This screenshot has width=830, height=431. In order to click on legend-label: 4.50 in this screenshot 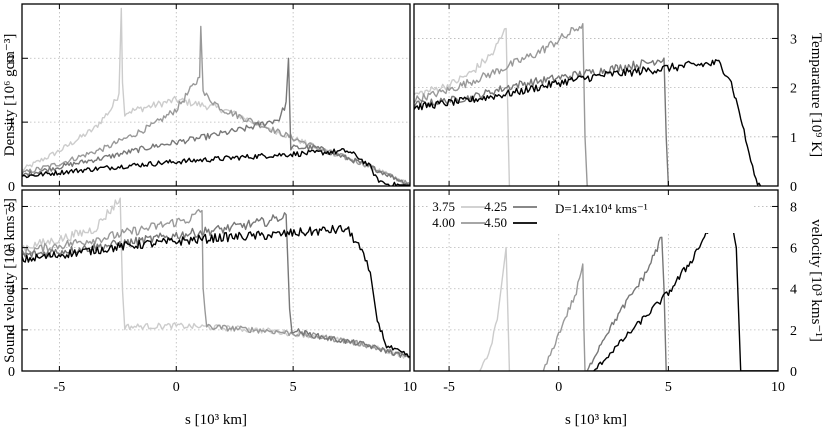, I will do `click(495, 222)`.